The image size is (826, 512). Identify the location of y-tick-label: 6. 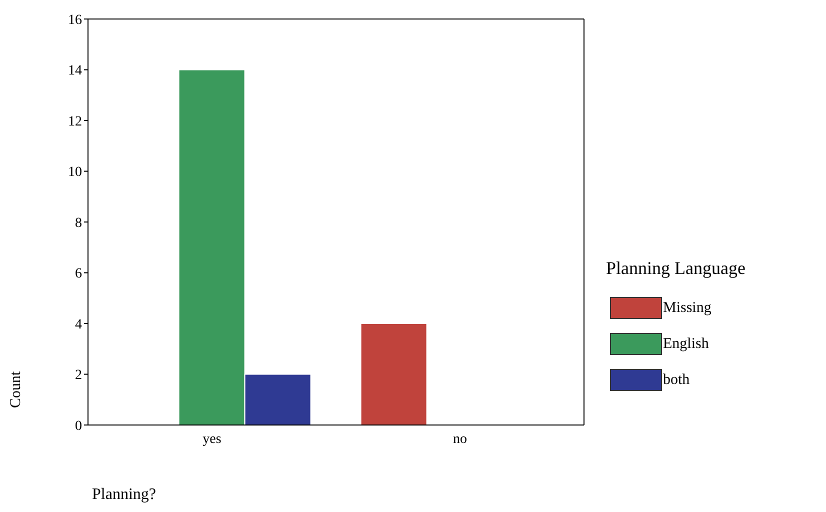
(78, 274).